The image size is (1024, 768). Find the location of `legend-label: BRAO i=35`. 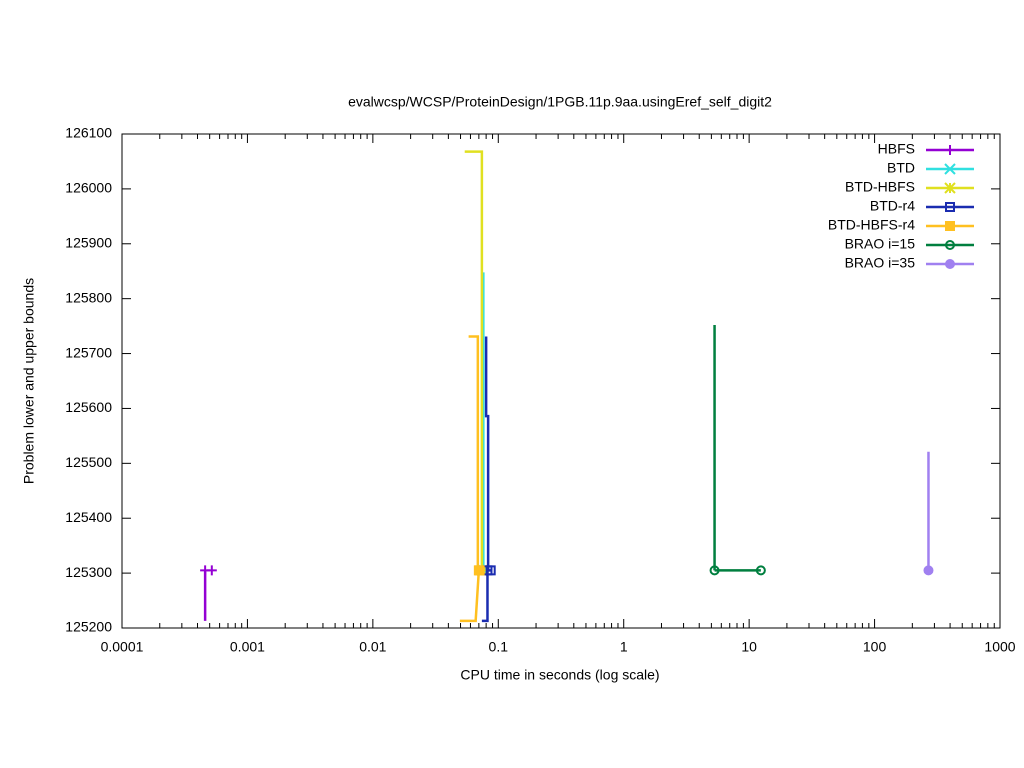

legend-label: BRAO i=35 is located at coordinates (880, 263).